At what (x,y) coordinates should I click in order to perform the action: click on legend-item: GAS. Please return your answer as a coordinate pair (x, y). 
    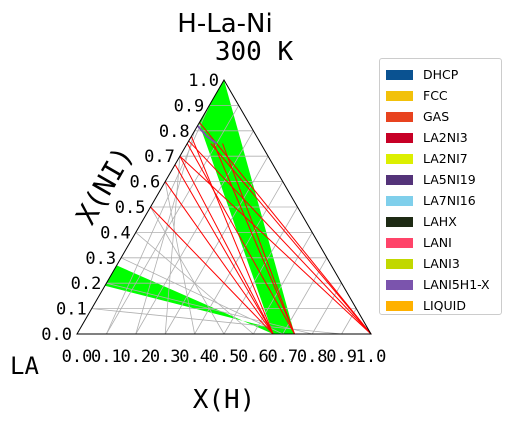
    Looking at the image, I should click on (443, 116).